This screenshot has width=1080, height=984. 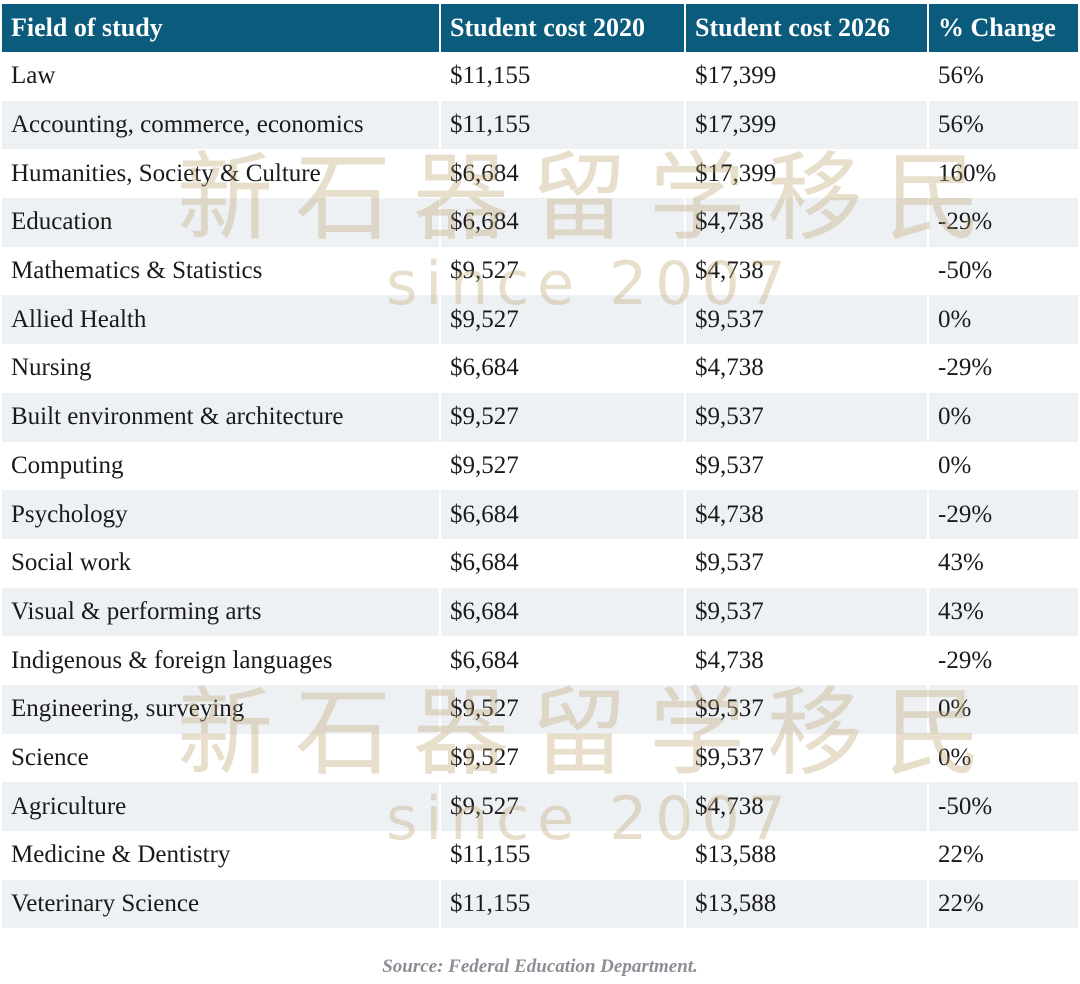 What do you see at coordinates (166, 173) in the screenshot?
I see `table-cell: Humanities, Society & Culture` at bounding box center [166, 173].